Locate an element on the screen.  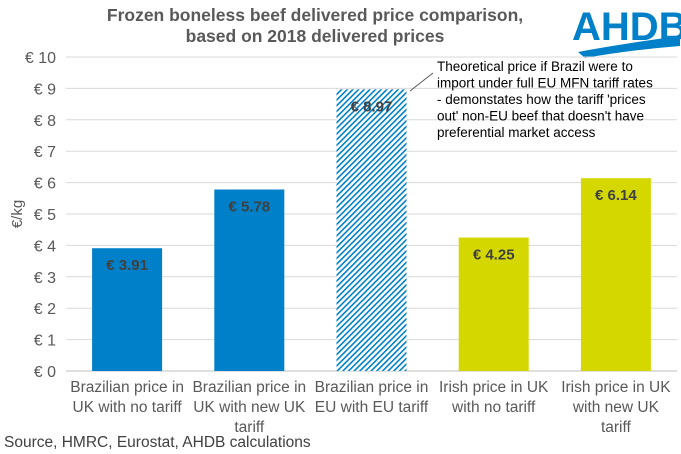
data-label: € 3.91 is located at coordinates (127, 265).